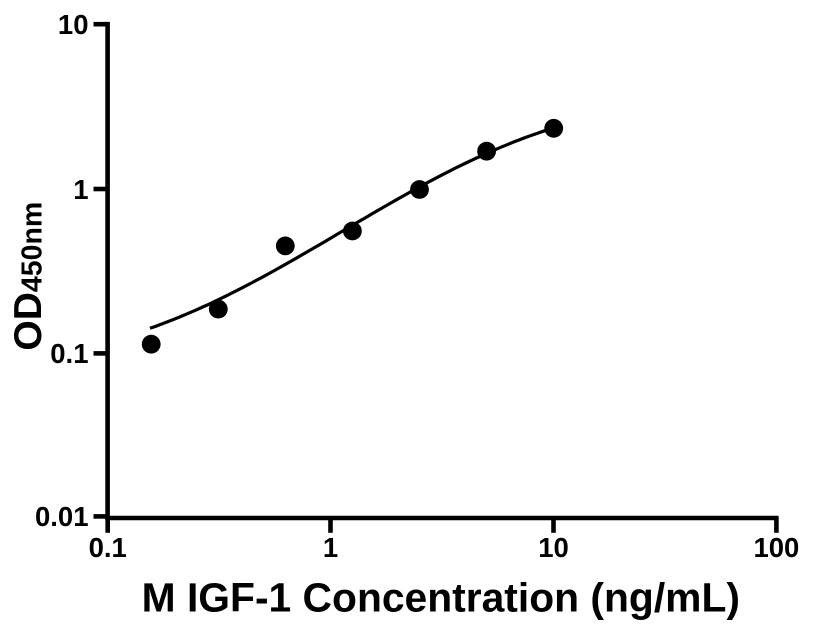 The width and height of the screenshot is (816, 640). Describe the element at coordinates (441, 598) in the screenshot. I see `svg-text: M IGF-1 Concentration (ng/mL)` at that location.